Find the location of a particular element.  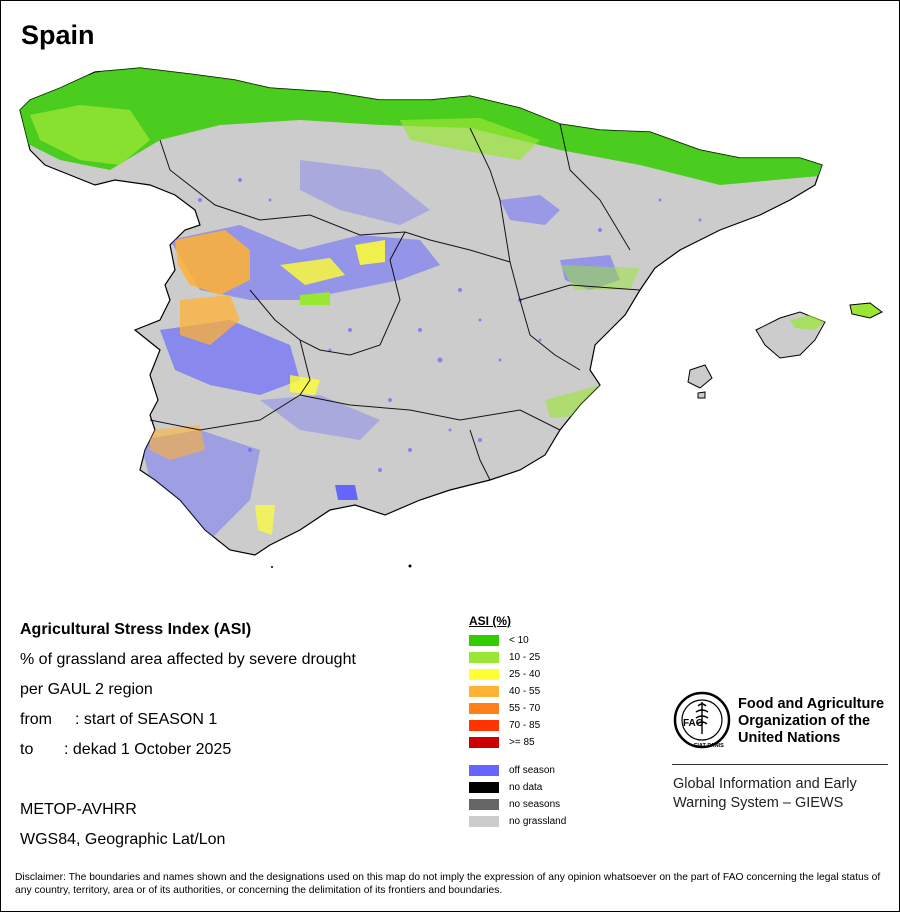

map-title: Spain is located at coordinates (58, 35).